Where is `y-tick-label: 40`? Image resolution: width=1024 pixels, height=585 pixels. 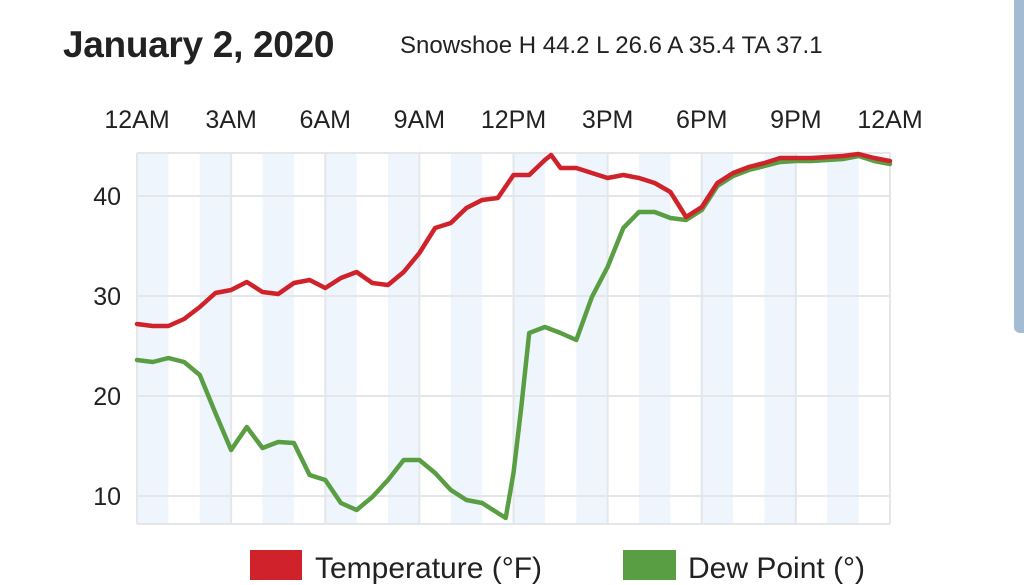 y-tick-label: 40 is located at coordinates (107, 197).